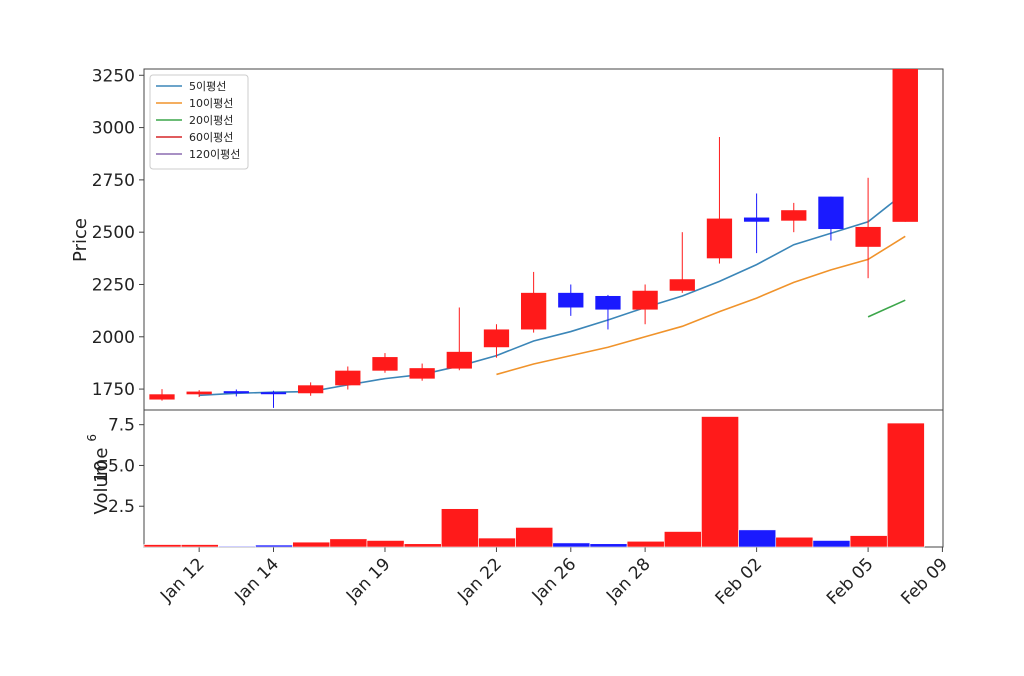  What do you see at coordinates (257, 580) in the screenshot?
I see `date-tick-label: Jan 14` at bounding box center [257, 580].